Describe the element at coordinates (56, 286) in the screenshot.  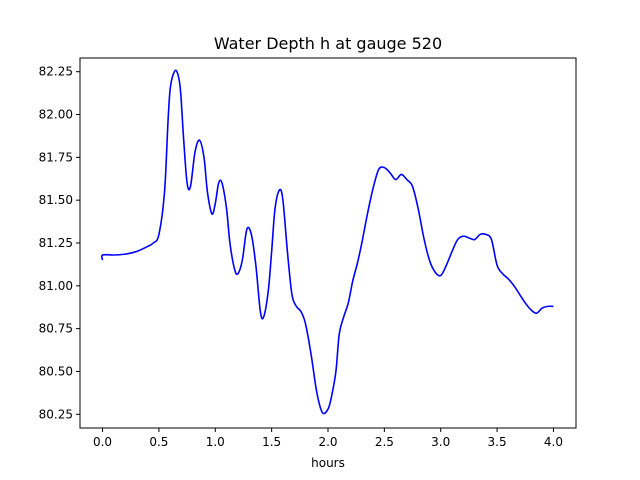
I see `y-tick-label: 81.00` at that location.